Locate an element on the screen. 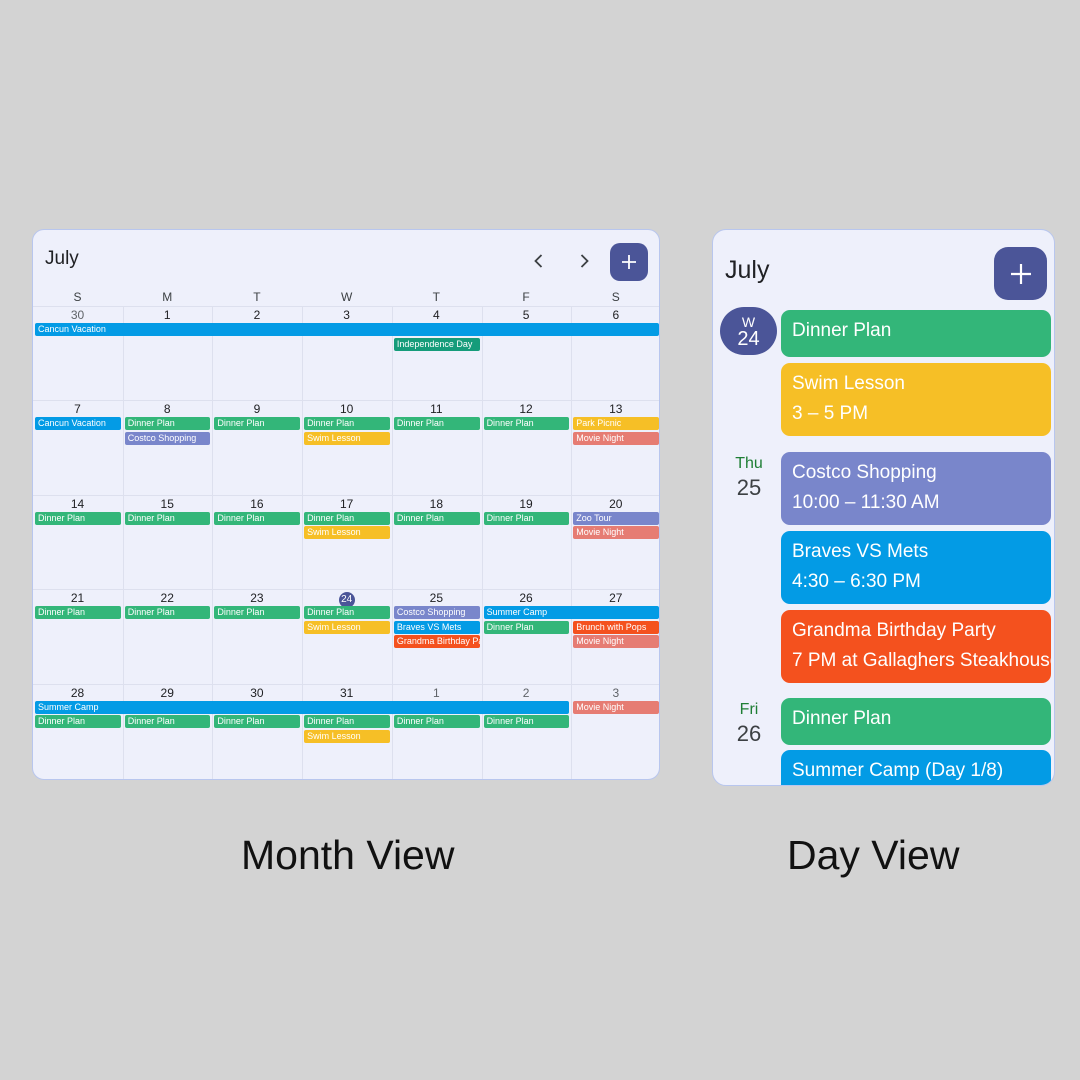  event-card-costco-shopping: Costco Shopping 10:00 – 11:30 AM is located at coordinates (916, 488).